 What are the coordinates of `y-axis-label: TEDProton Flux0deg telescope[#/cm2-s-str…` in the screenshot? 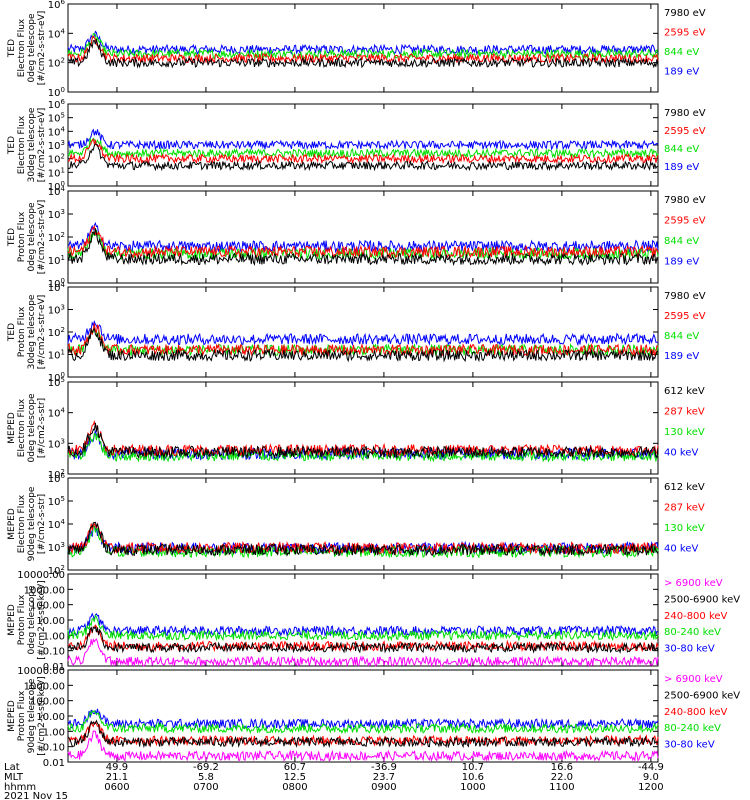 It's located at (27, 237).